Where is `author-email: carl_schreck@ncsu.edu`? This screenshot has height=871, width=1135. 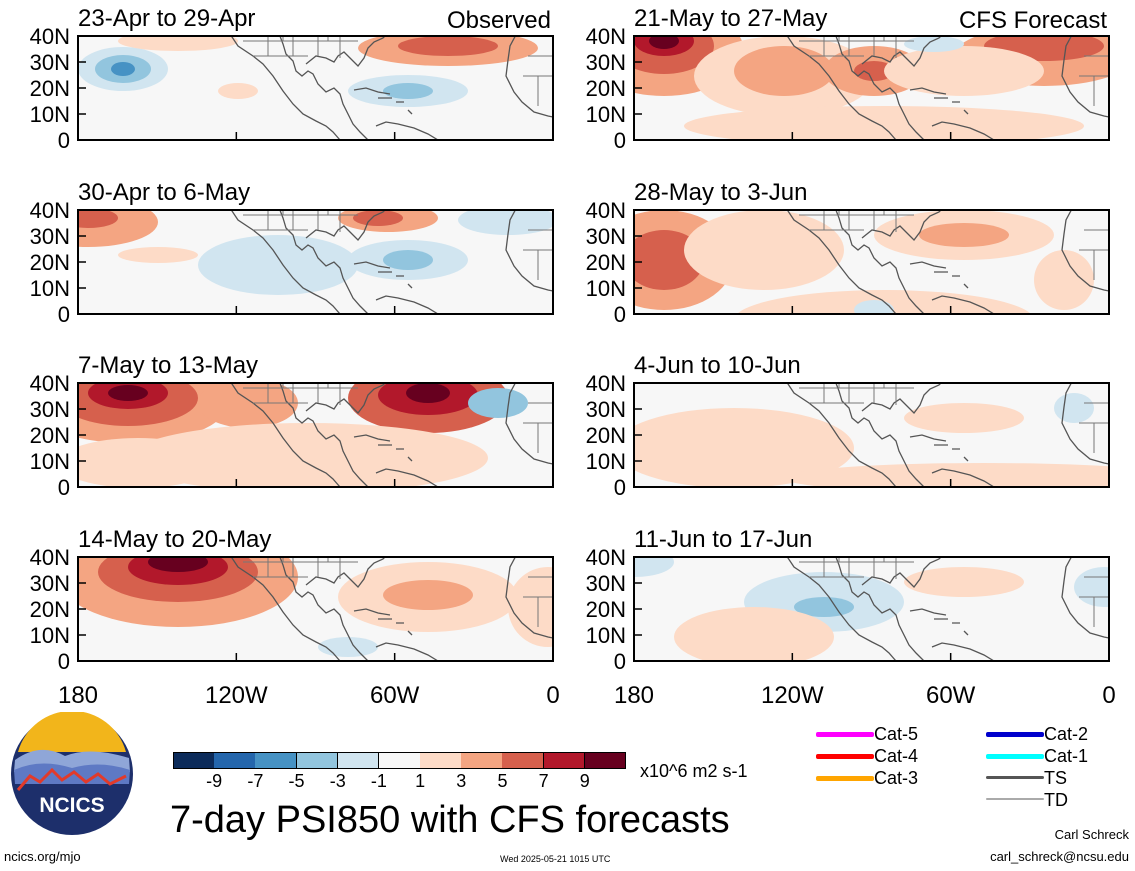
author-email: carl_schreck@ncsu.edu is located at coordinates (1059, 856).